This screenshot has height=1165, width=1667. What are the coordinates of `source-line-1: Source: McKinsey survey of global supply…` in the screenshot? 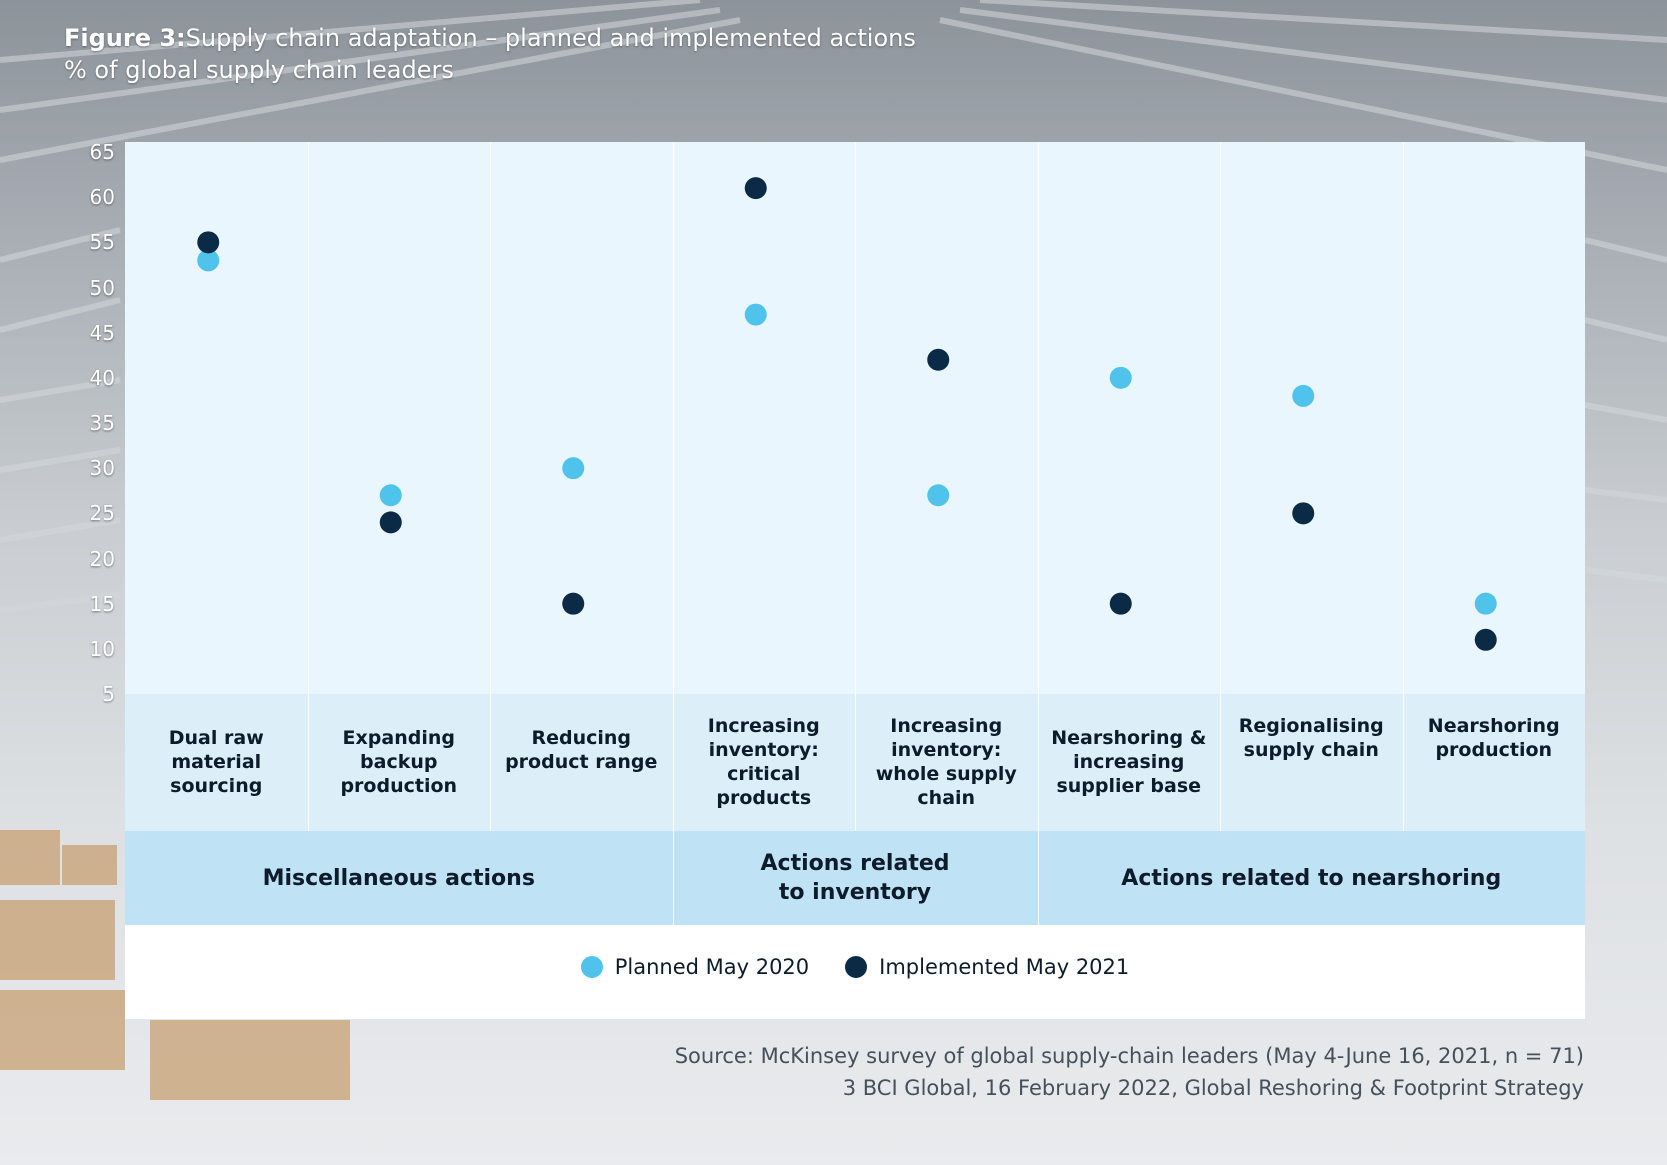 It's located at (1129, 1056).